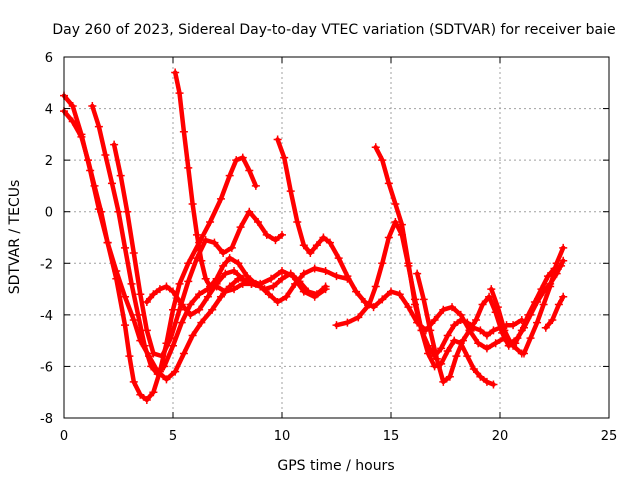 Image resolution: width=640 pixels, height=480 pixels. Describe the element at coordinates (49, 58) in the screenshot. I see `y-tick-label: 6` at that location.